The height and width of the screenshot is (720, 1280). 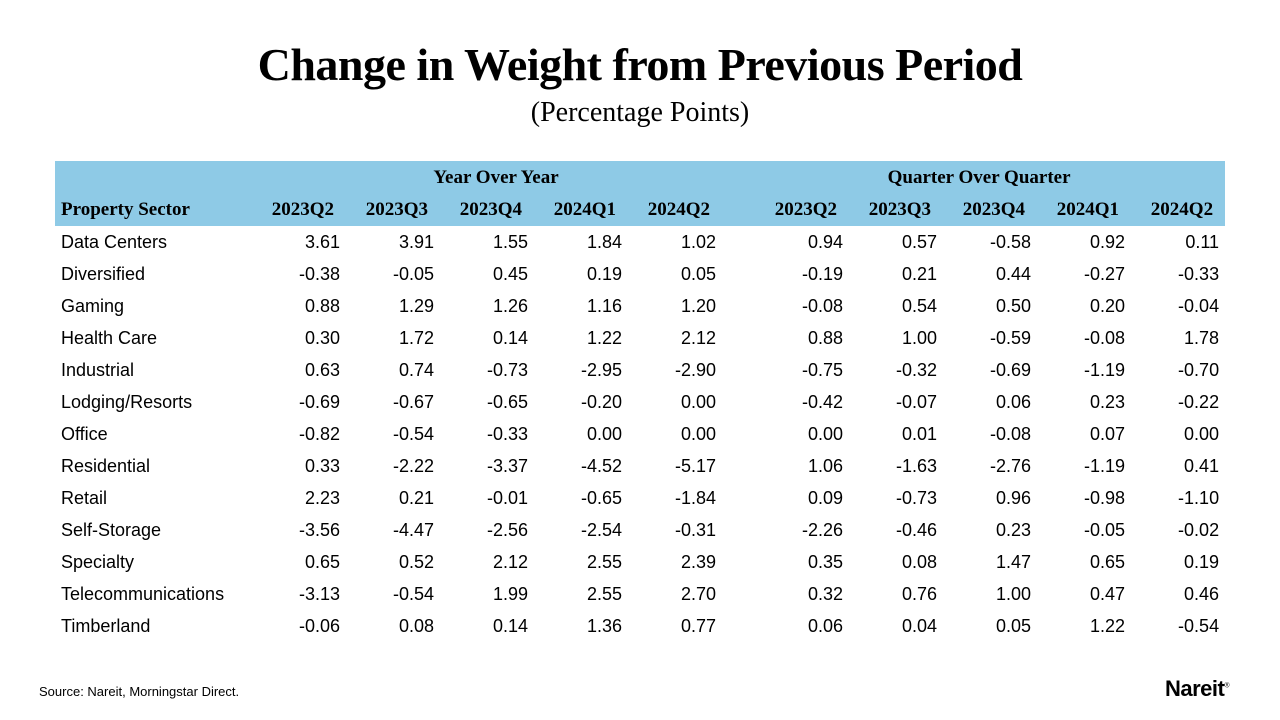 What do you see at coordinates (699, 401) in the screenshot?
I see `yoy-value: 0.00` at bounding box center [699, 401].